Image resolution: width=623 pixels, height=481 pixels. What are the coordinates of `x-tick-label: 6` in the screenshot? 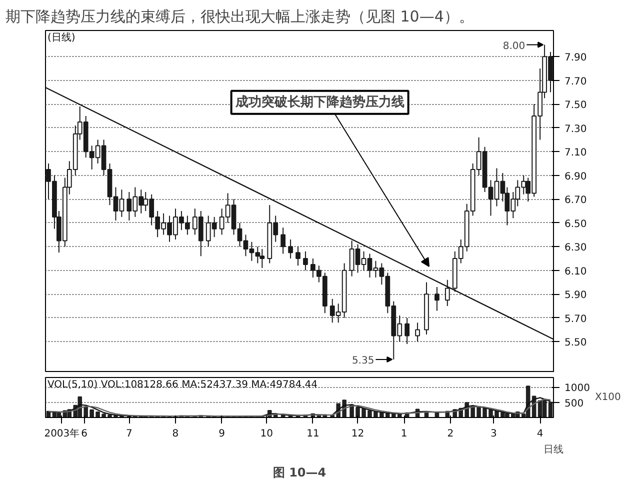 It's located at (84, 434).